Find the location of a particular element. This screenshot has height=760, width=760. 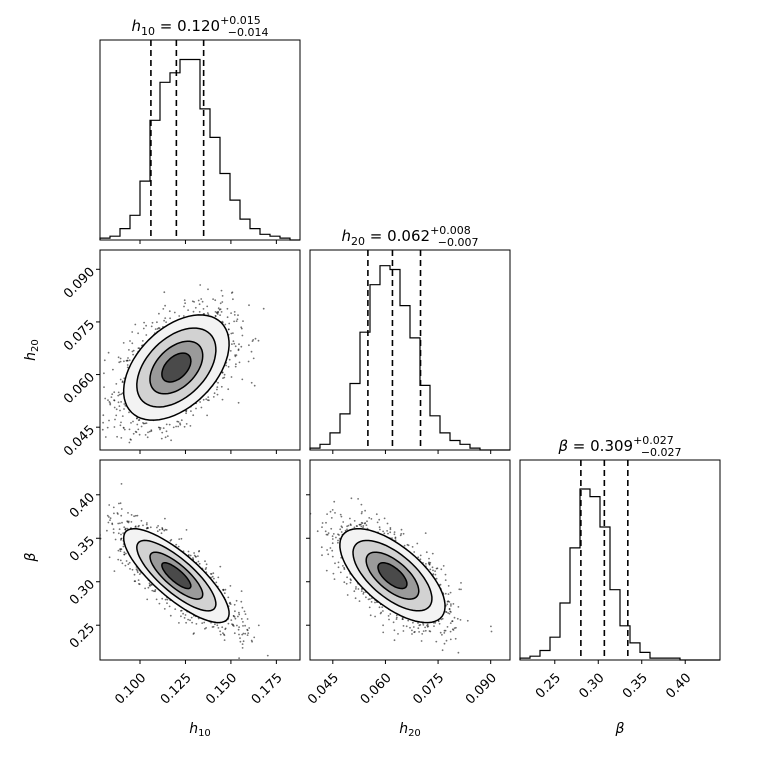

x-tick-label: 0.090 is located at coordinates (481, 689).